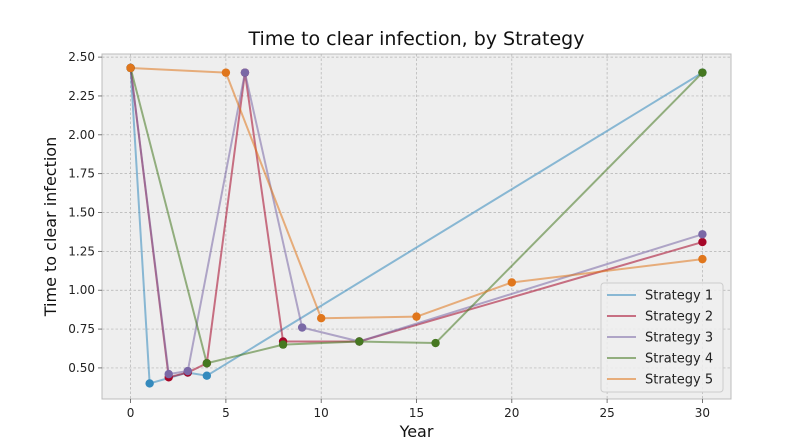 This screenshot has height=448, width=811. Describe the element at coordinates (81, 135) in the screenshot. I see `y-tick-label: 2.00` at that location.